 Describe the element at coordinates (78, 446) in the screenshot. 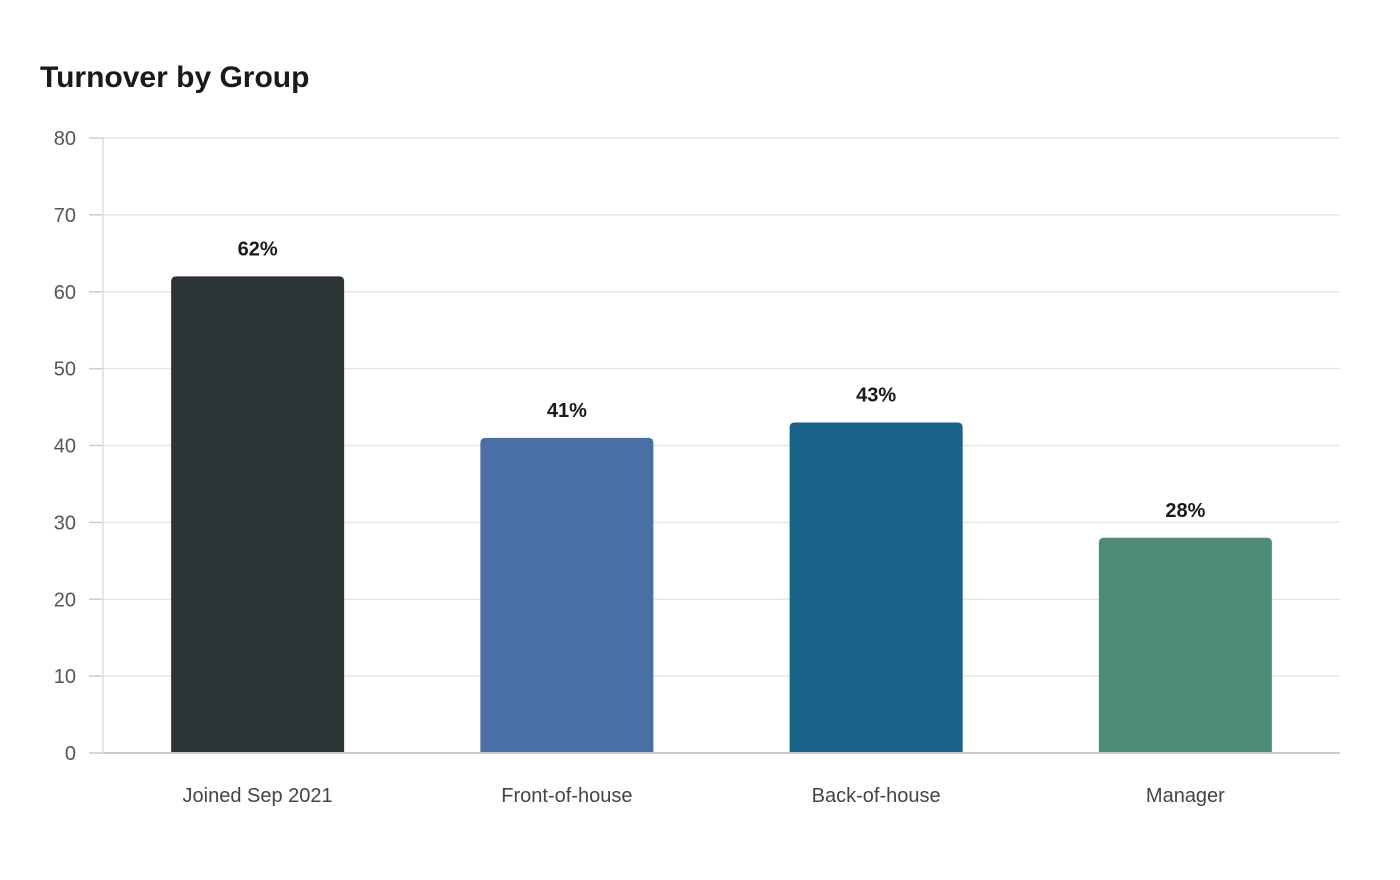

I see `y-axis-ticks: 0 10 20 30 40 50 60 70 80` at that location.